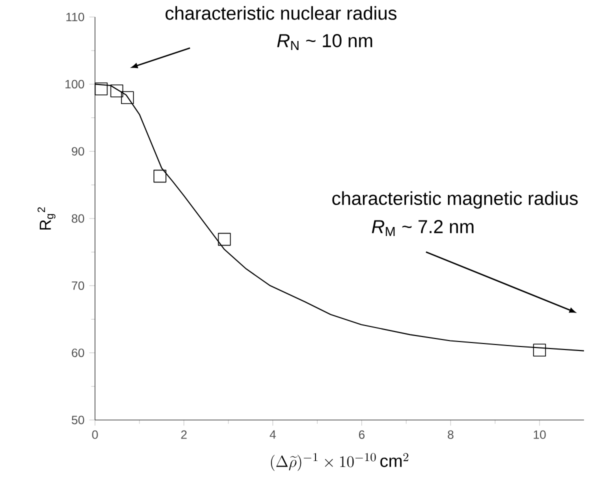 This screenshot has height=491, width=608. Describe the element at coordinates (339, 462) in the screenshot. I see `x-axis-title: $(\Delta\widetilde{\rho})^{-1}\times 10^{-10}\,\mathrm{cm}^{2}$` at that location.